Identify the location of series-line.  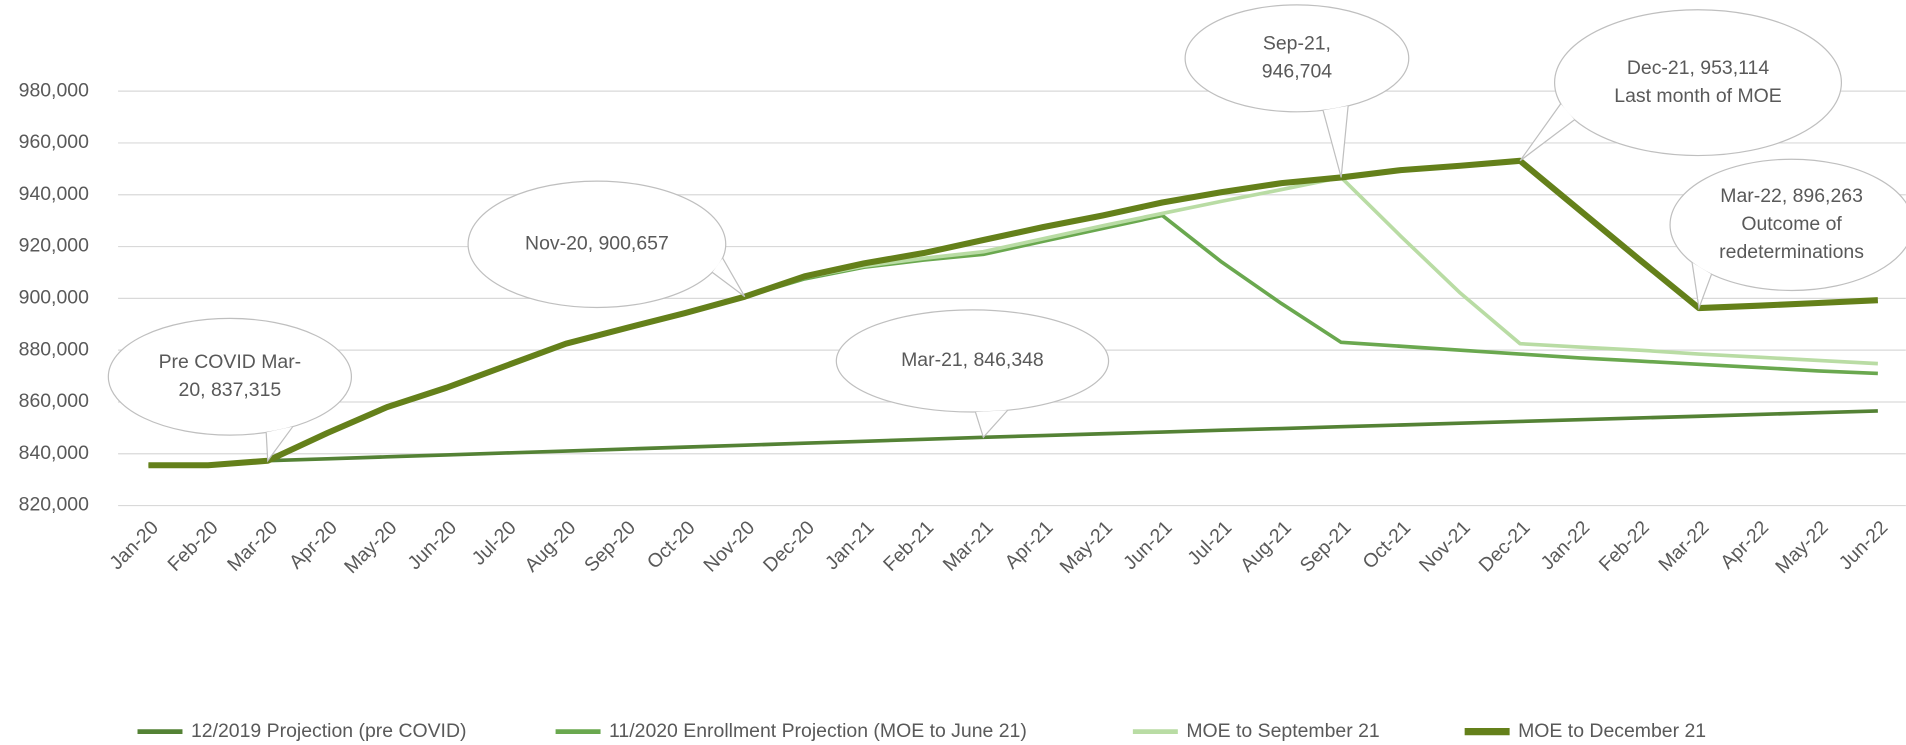
(1013, 438).